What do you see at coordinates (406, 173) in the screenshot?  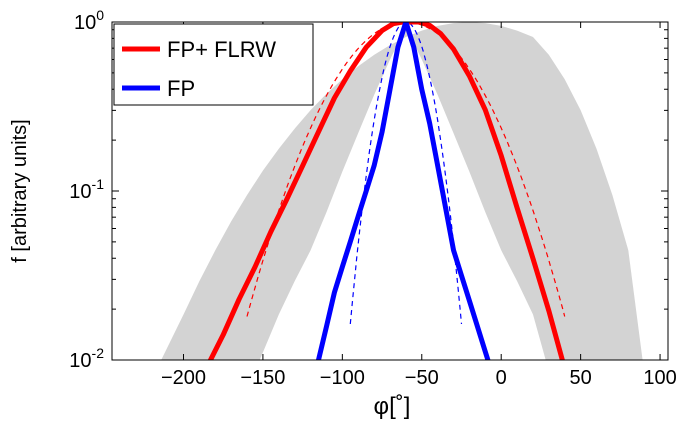 I see `blue-fit-dashed-curve` at bounding box center [406, 173].